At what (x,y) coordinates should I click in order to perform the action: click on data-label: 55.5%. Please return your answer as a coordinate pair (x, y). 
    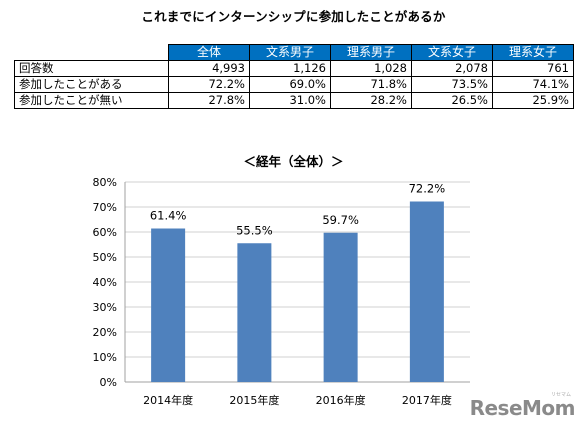
    Looking at the image, I should click on (254, 230).